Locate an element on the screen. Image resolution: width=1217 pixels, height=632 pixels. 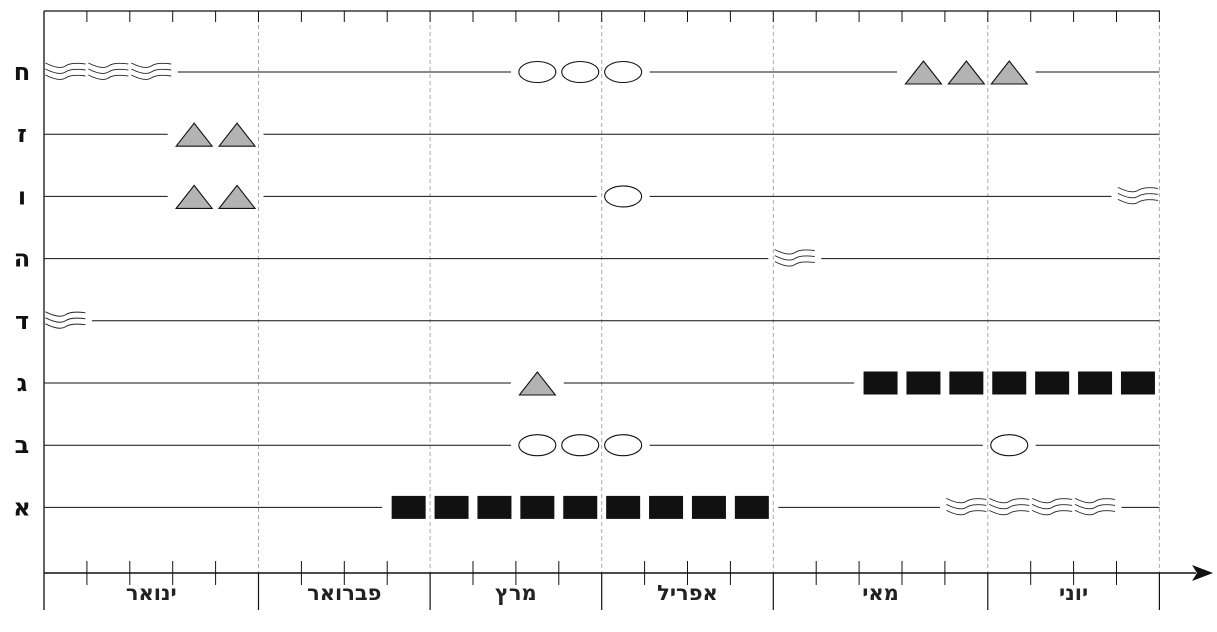
month-label: ינואר is located at coordinates (151, 593).